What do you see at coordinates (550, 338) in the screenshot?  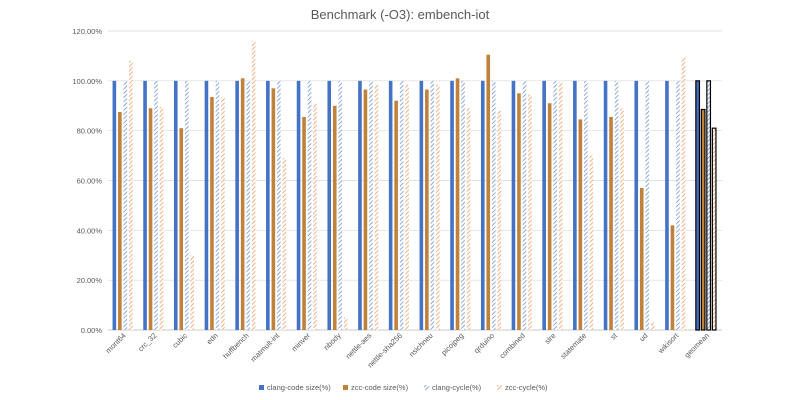 I see `x-tick-label: slre` at bounding box center [550, 338].